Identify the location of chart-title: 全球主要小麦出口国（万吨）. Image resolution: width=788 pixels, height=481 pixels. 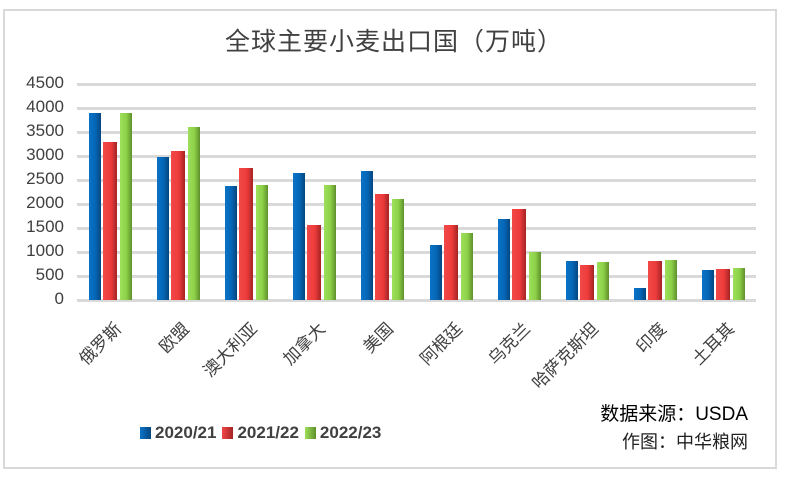
(393, 41).